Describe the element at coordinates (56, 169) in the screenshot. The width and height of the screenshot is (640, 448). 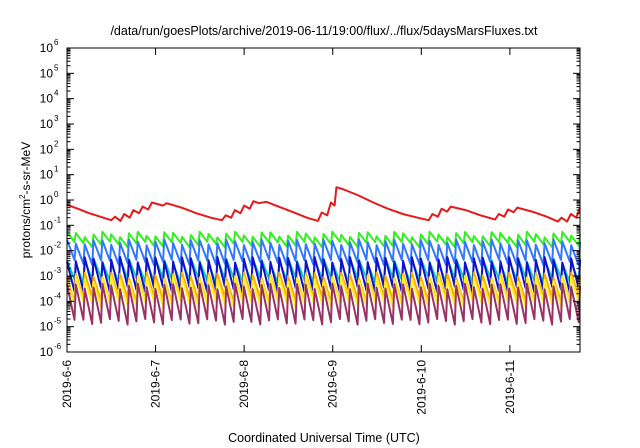
I see `y-tick-exponent: 1` at that location.